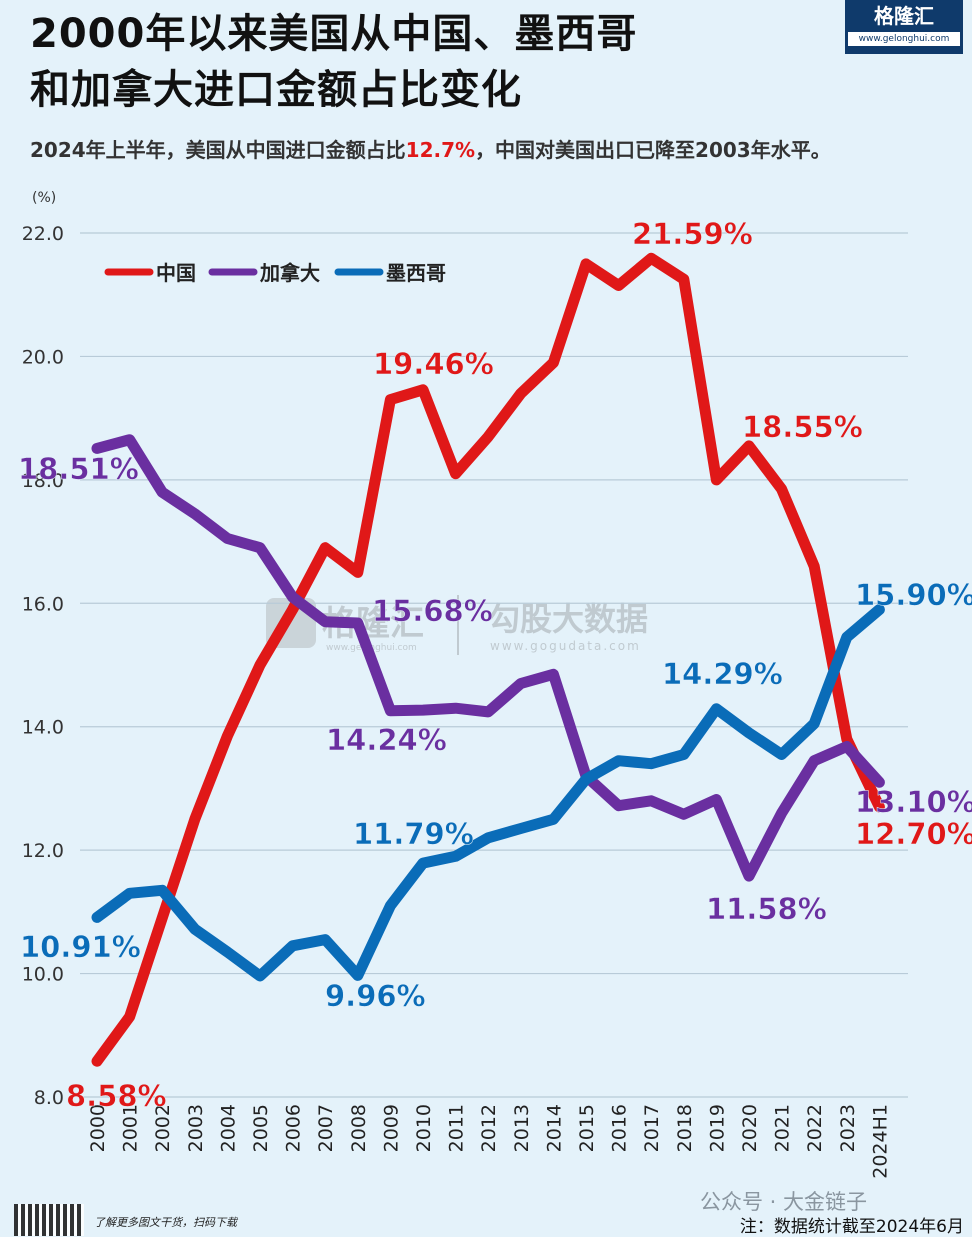 This screenshot has width=972, height=1237. What do you see at coordinates (489, 1128) in the screenshot?
I see `x-tick-label: 2012` at bounding box center [489, 1128].